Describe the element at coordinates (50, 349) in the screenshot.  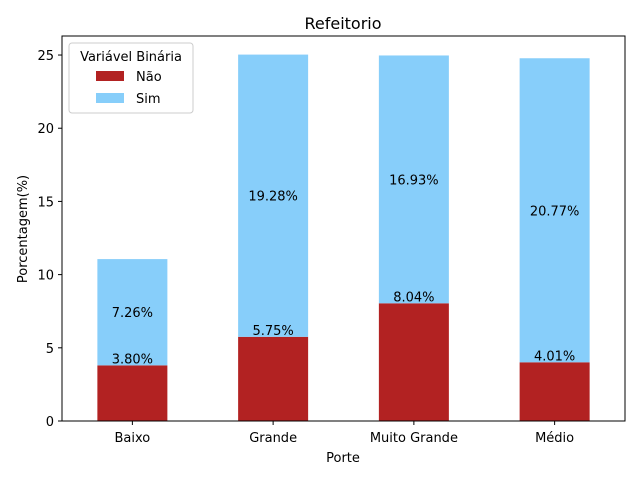
I see `y-tick-label: 5` at that location.